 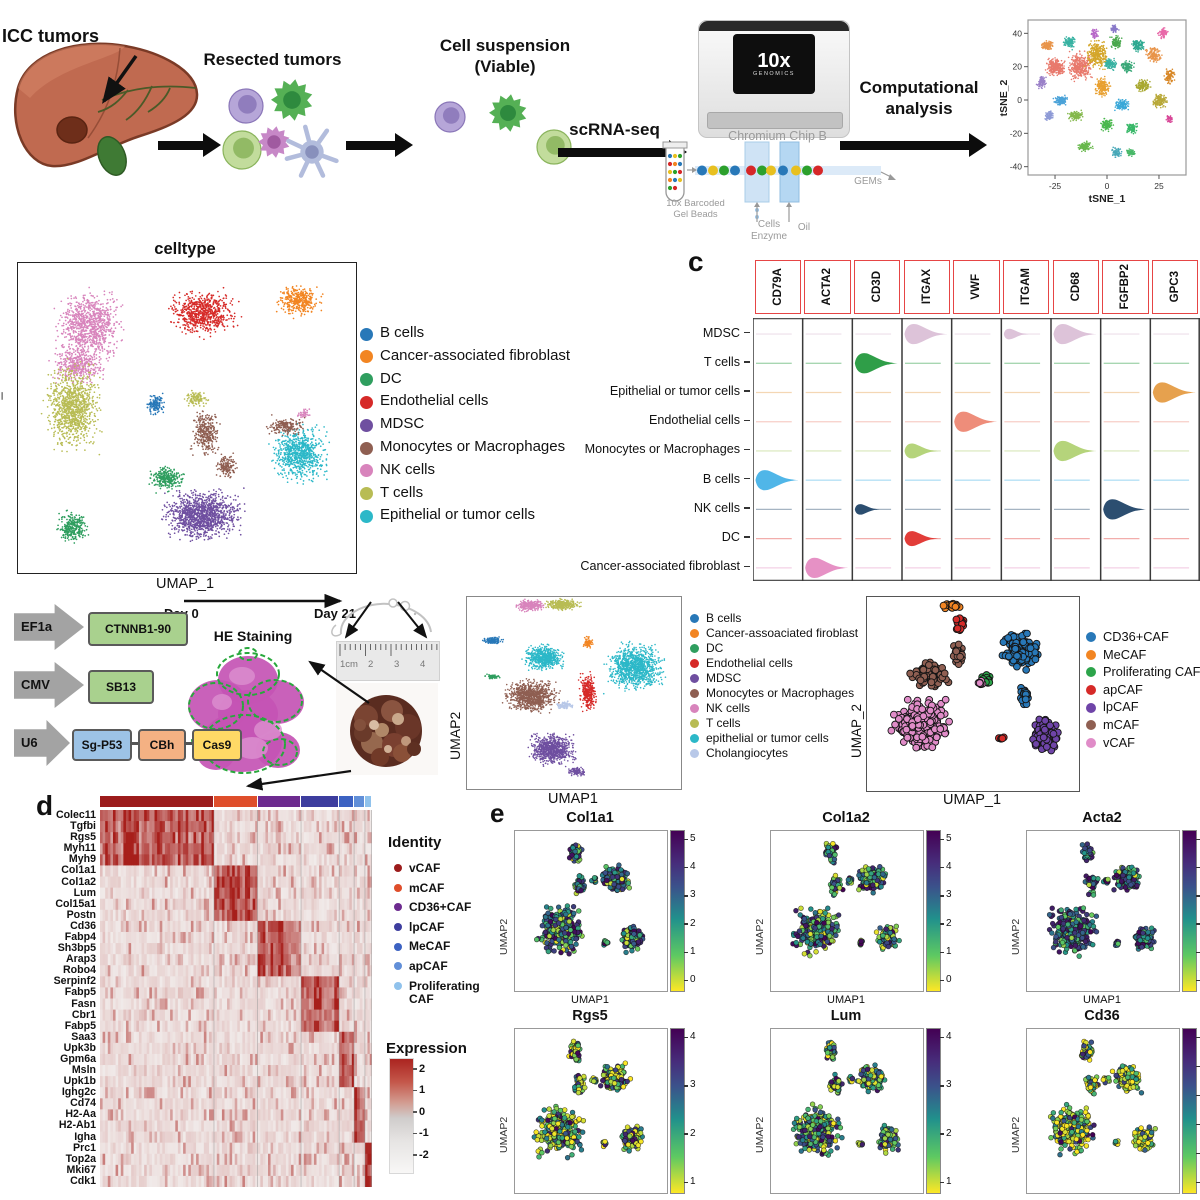 What do you see at coordinates (724, 678) in the screenshot?
I see `legend-label: MDSC` at bounding box center [724, 678].